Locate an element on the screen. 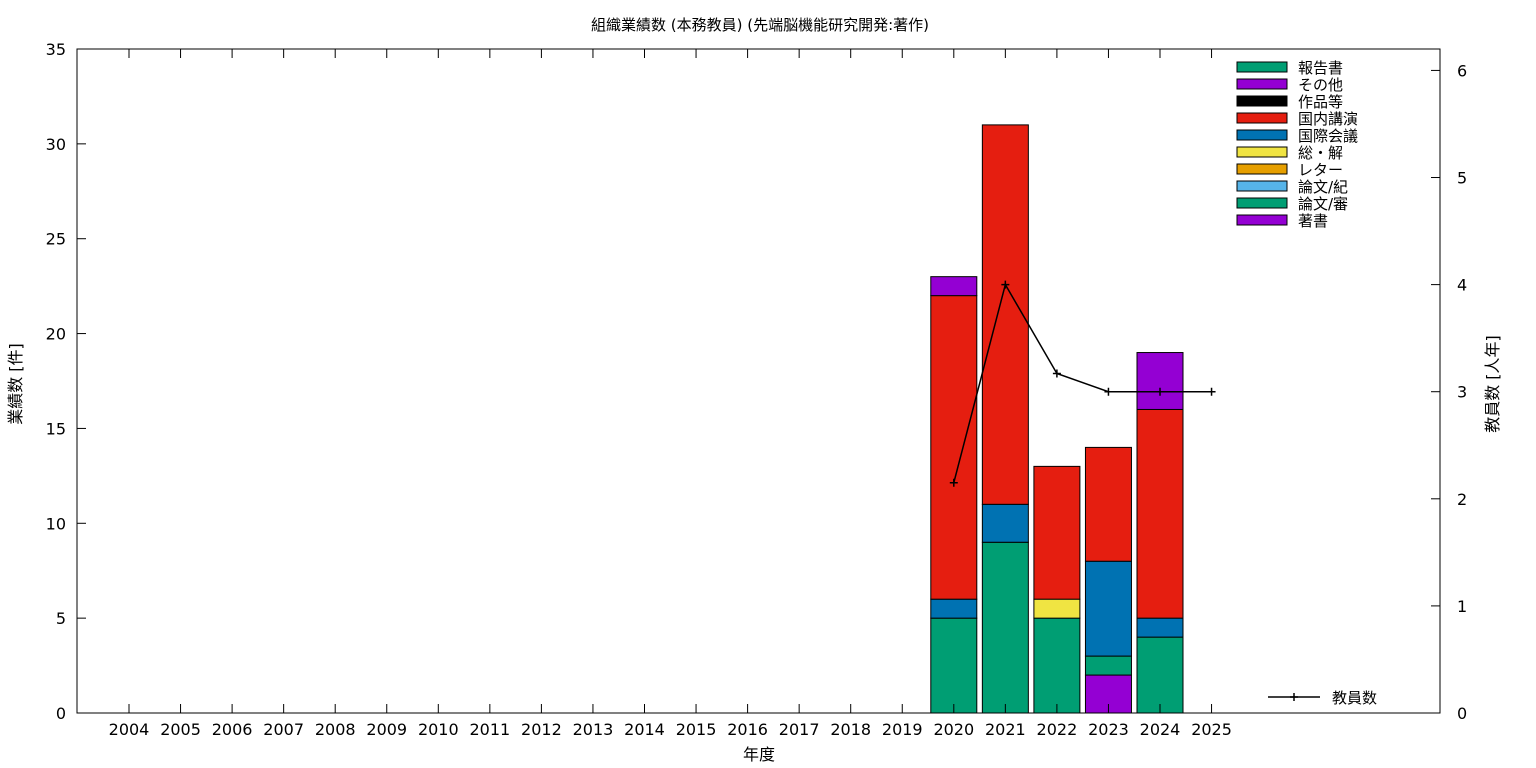  x-tick-label: 2022 is located at coordinates (1057, 729).